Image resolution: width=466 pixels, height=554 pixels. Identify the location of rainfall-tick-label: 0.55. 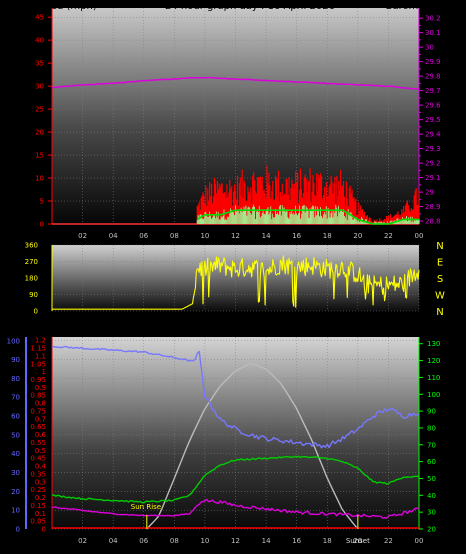
(38, 443).